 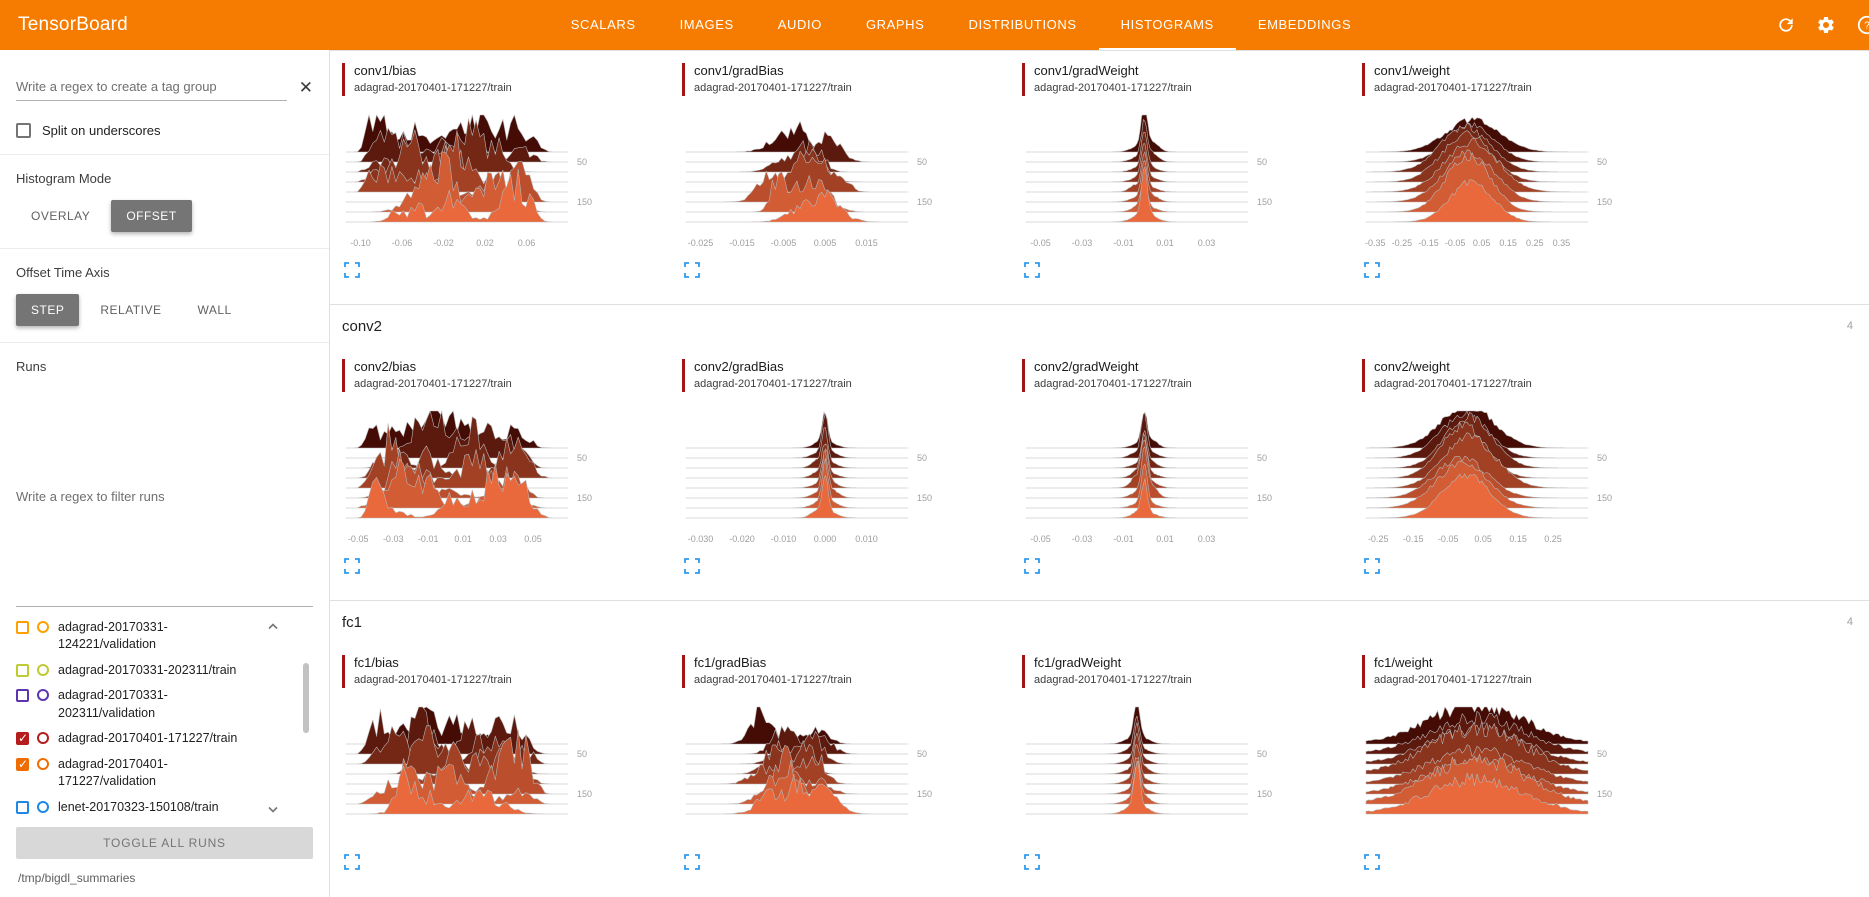 What do you see at coordinates (1403, 662) in the screenshot?
I see `card-tag-title: fc1/weight` at bounding box center [1403, 662].